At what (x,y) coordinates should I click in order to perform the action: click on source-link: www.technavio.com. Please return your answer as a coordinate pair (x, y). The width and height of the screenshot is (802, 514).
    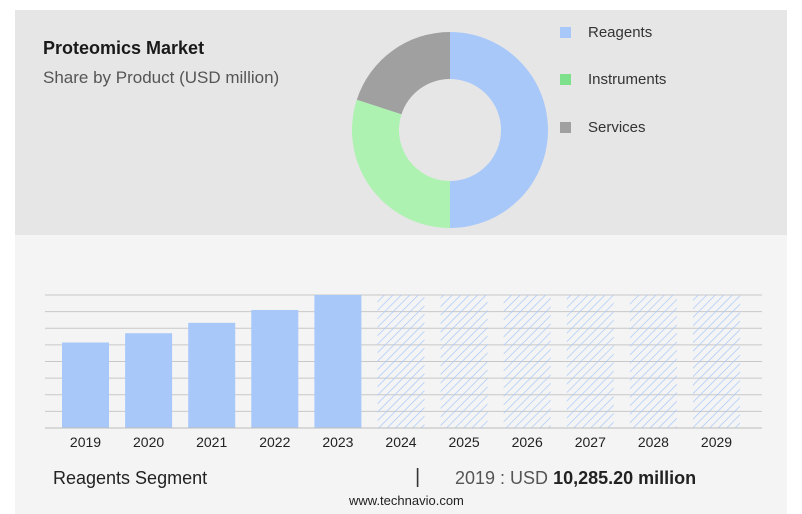
    Looking at the image, I should click on (406, 500).